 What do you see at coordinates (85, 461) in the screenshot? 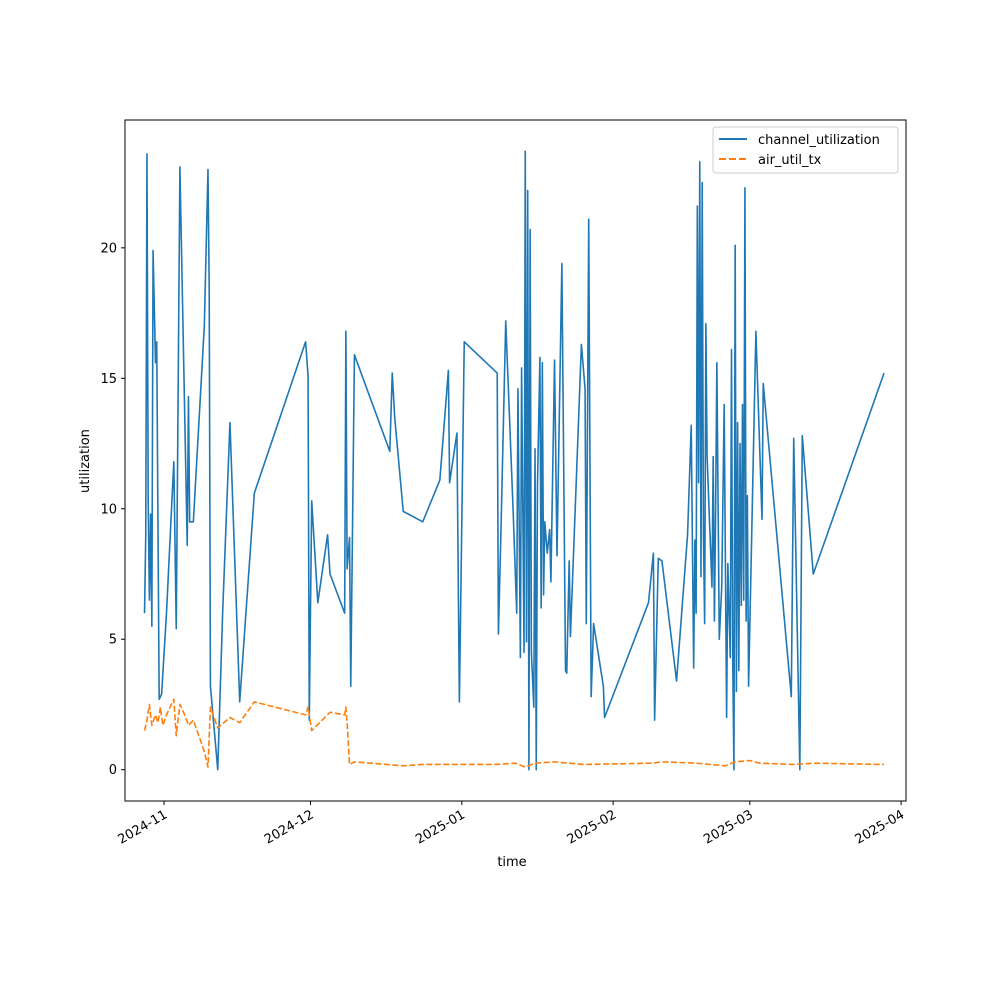
I see `y-axis-label: utilization` at bounding box center [85, 461].